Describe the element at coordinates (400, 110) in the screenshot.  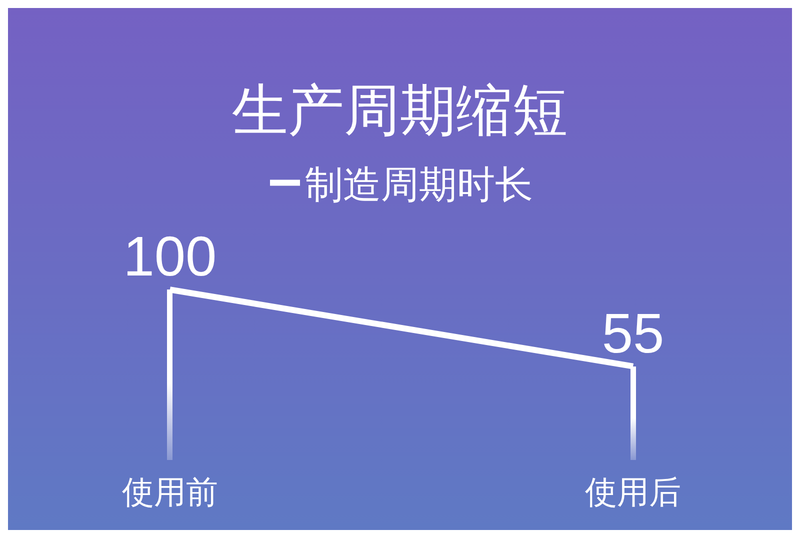
I see `chart-title: 生产周期缩短` at that location.